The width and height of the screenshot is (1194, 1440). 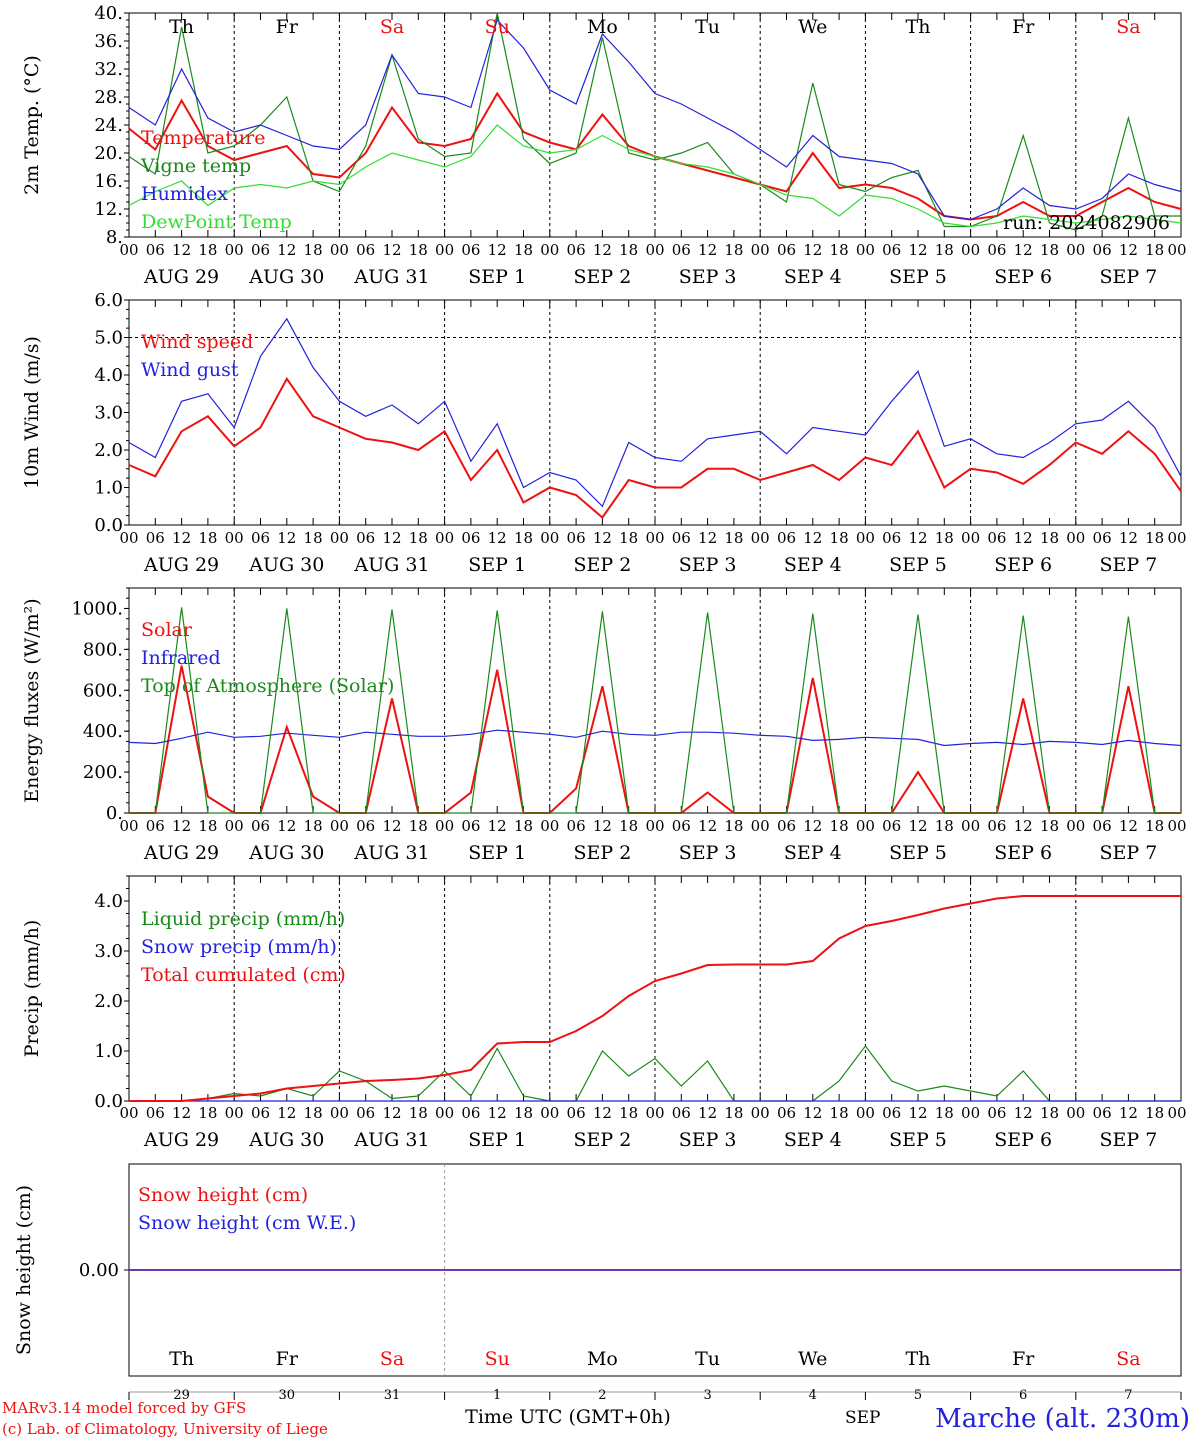 I want to click on y-tick-label: 4.0, so click(x=108, y=901).